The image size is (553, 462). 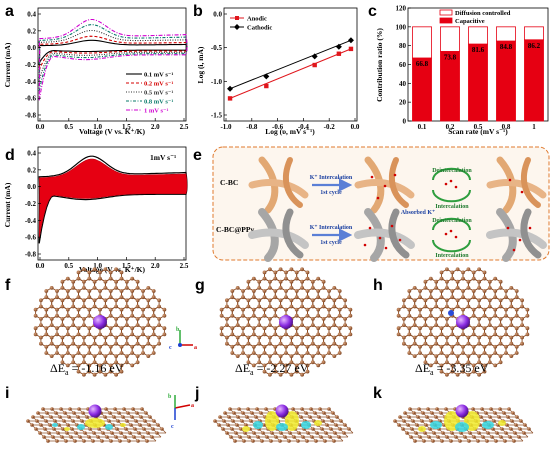 I want to click on diffusion-bar, so click(x=422, y=42).